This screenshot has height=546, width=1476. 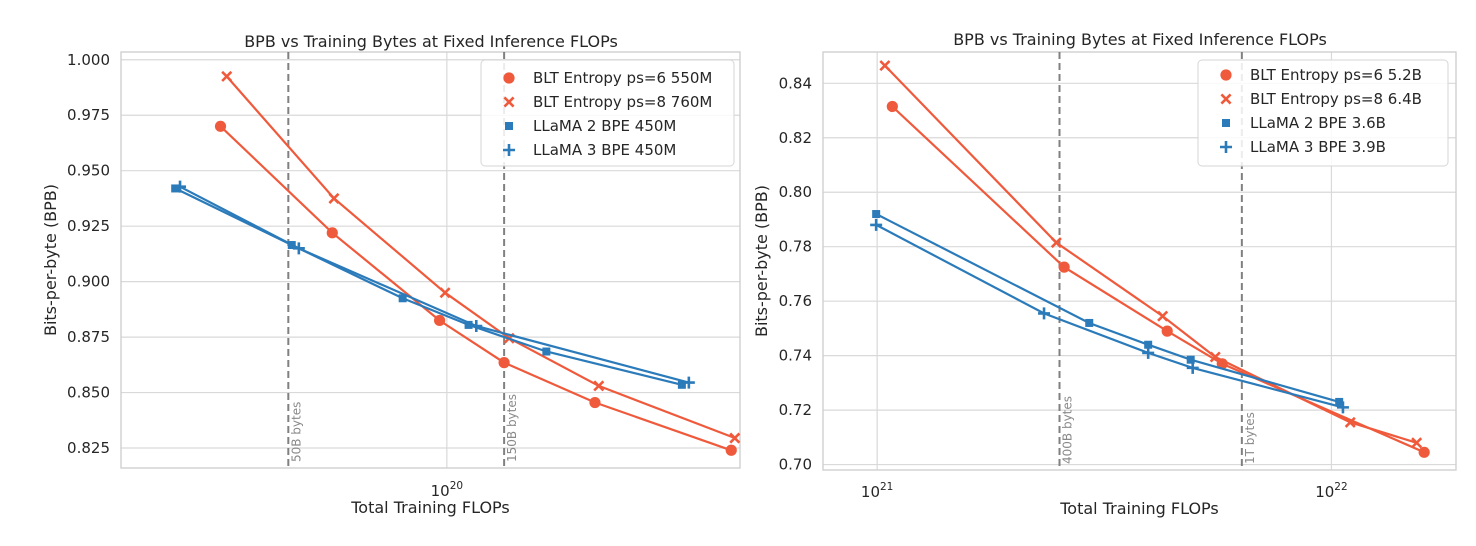 What do you see at coordinates (88, 60) in the screenshot?
I see `y-tick-label: 1.000` at bounding box center [88, 60].